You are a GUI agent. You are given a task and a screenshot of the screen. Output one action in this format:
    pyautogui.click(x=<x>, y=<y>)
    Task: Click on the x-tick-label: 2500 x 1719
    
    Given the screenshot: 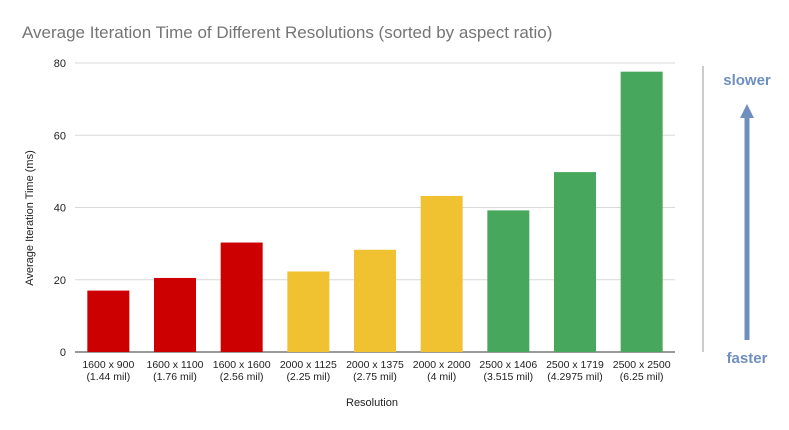 What is the action you would take?
    pyautogui.click(x=575, y=365)
    